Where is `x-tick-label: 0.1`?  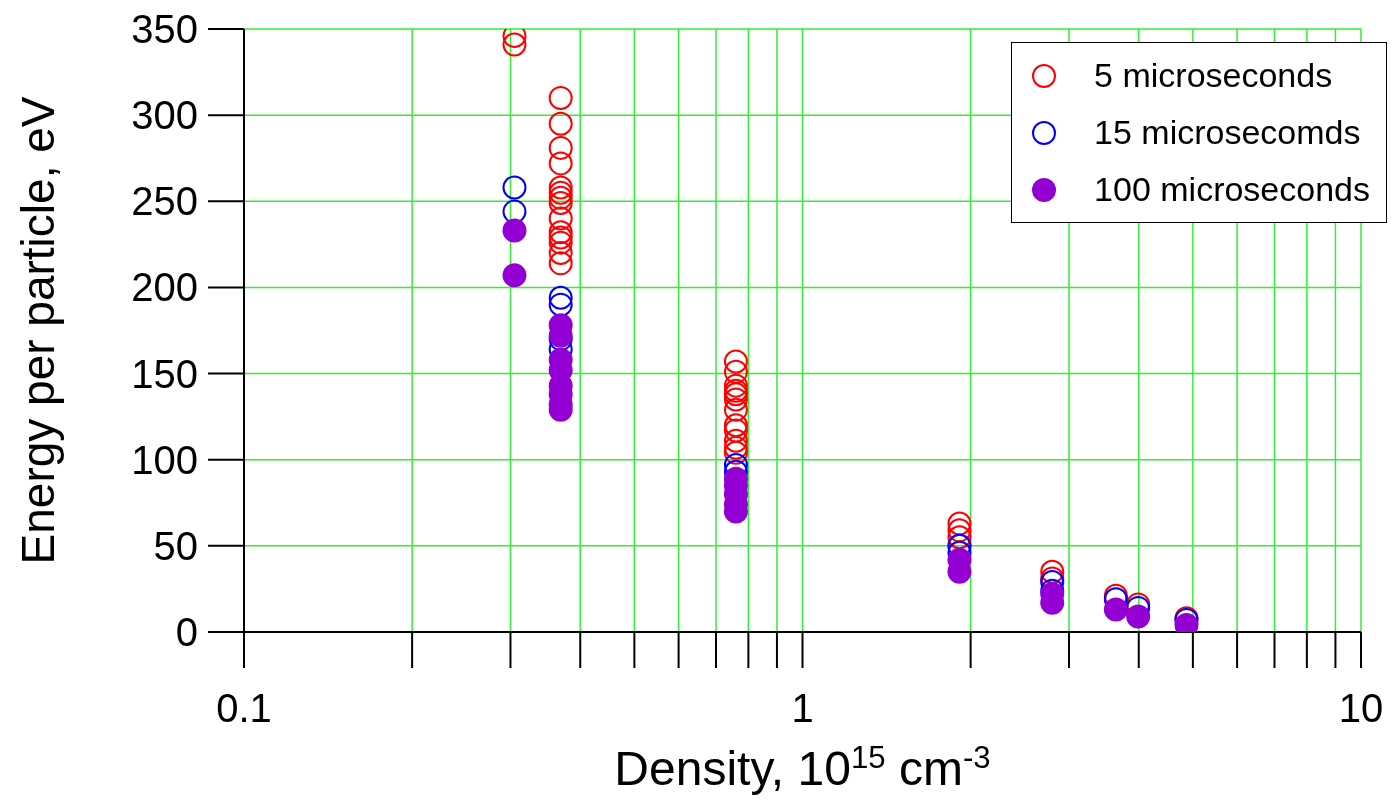 x-tick-label: 0.1 is located at coordinates (244, 708).